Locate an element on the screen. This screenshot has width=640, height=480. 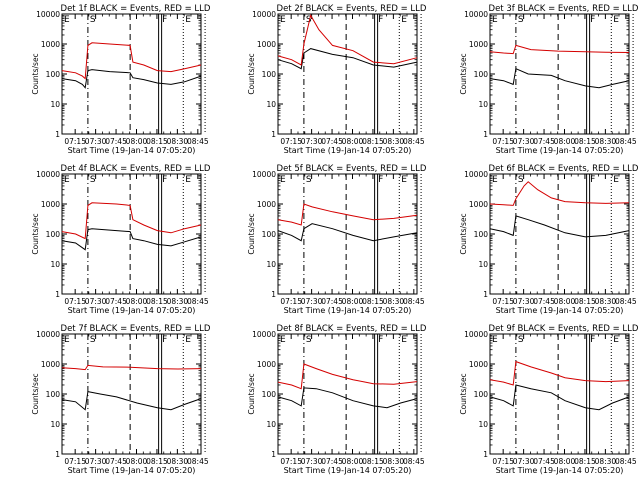
chart-title: Det 1f BLACK = Events, RED = LLD is located at coordinates (136, 9).